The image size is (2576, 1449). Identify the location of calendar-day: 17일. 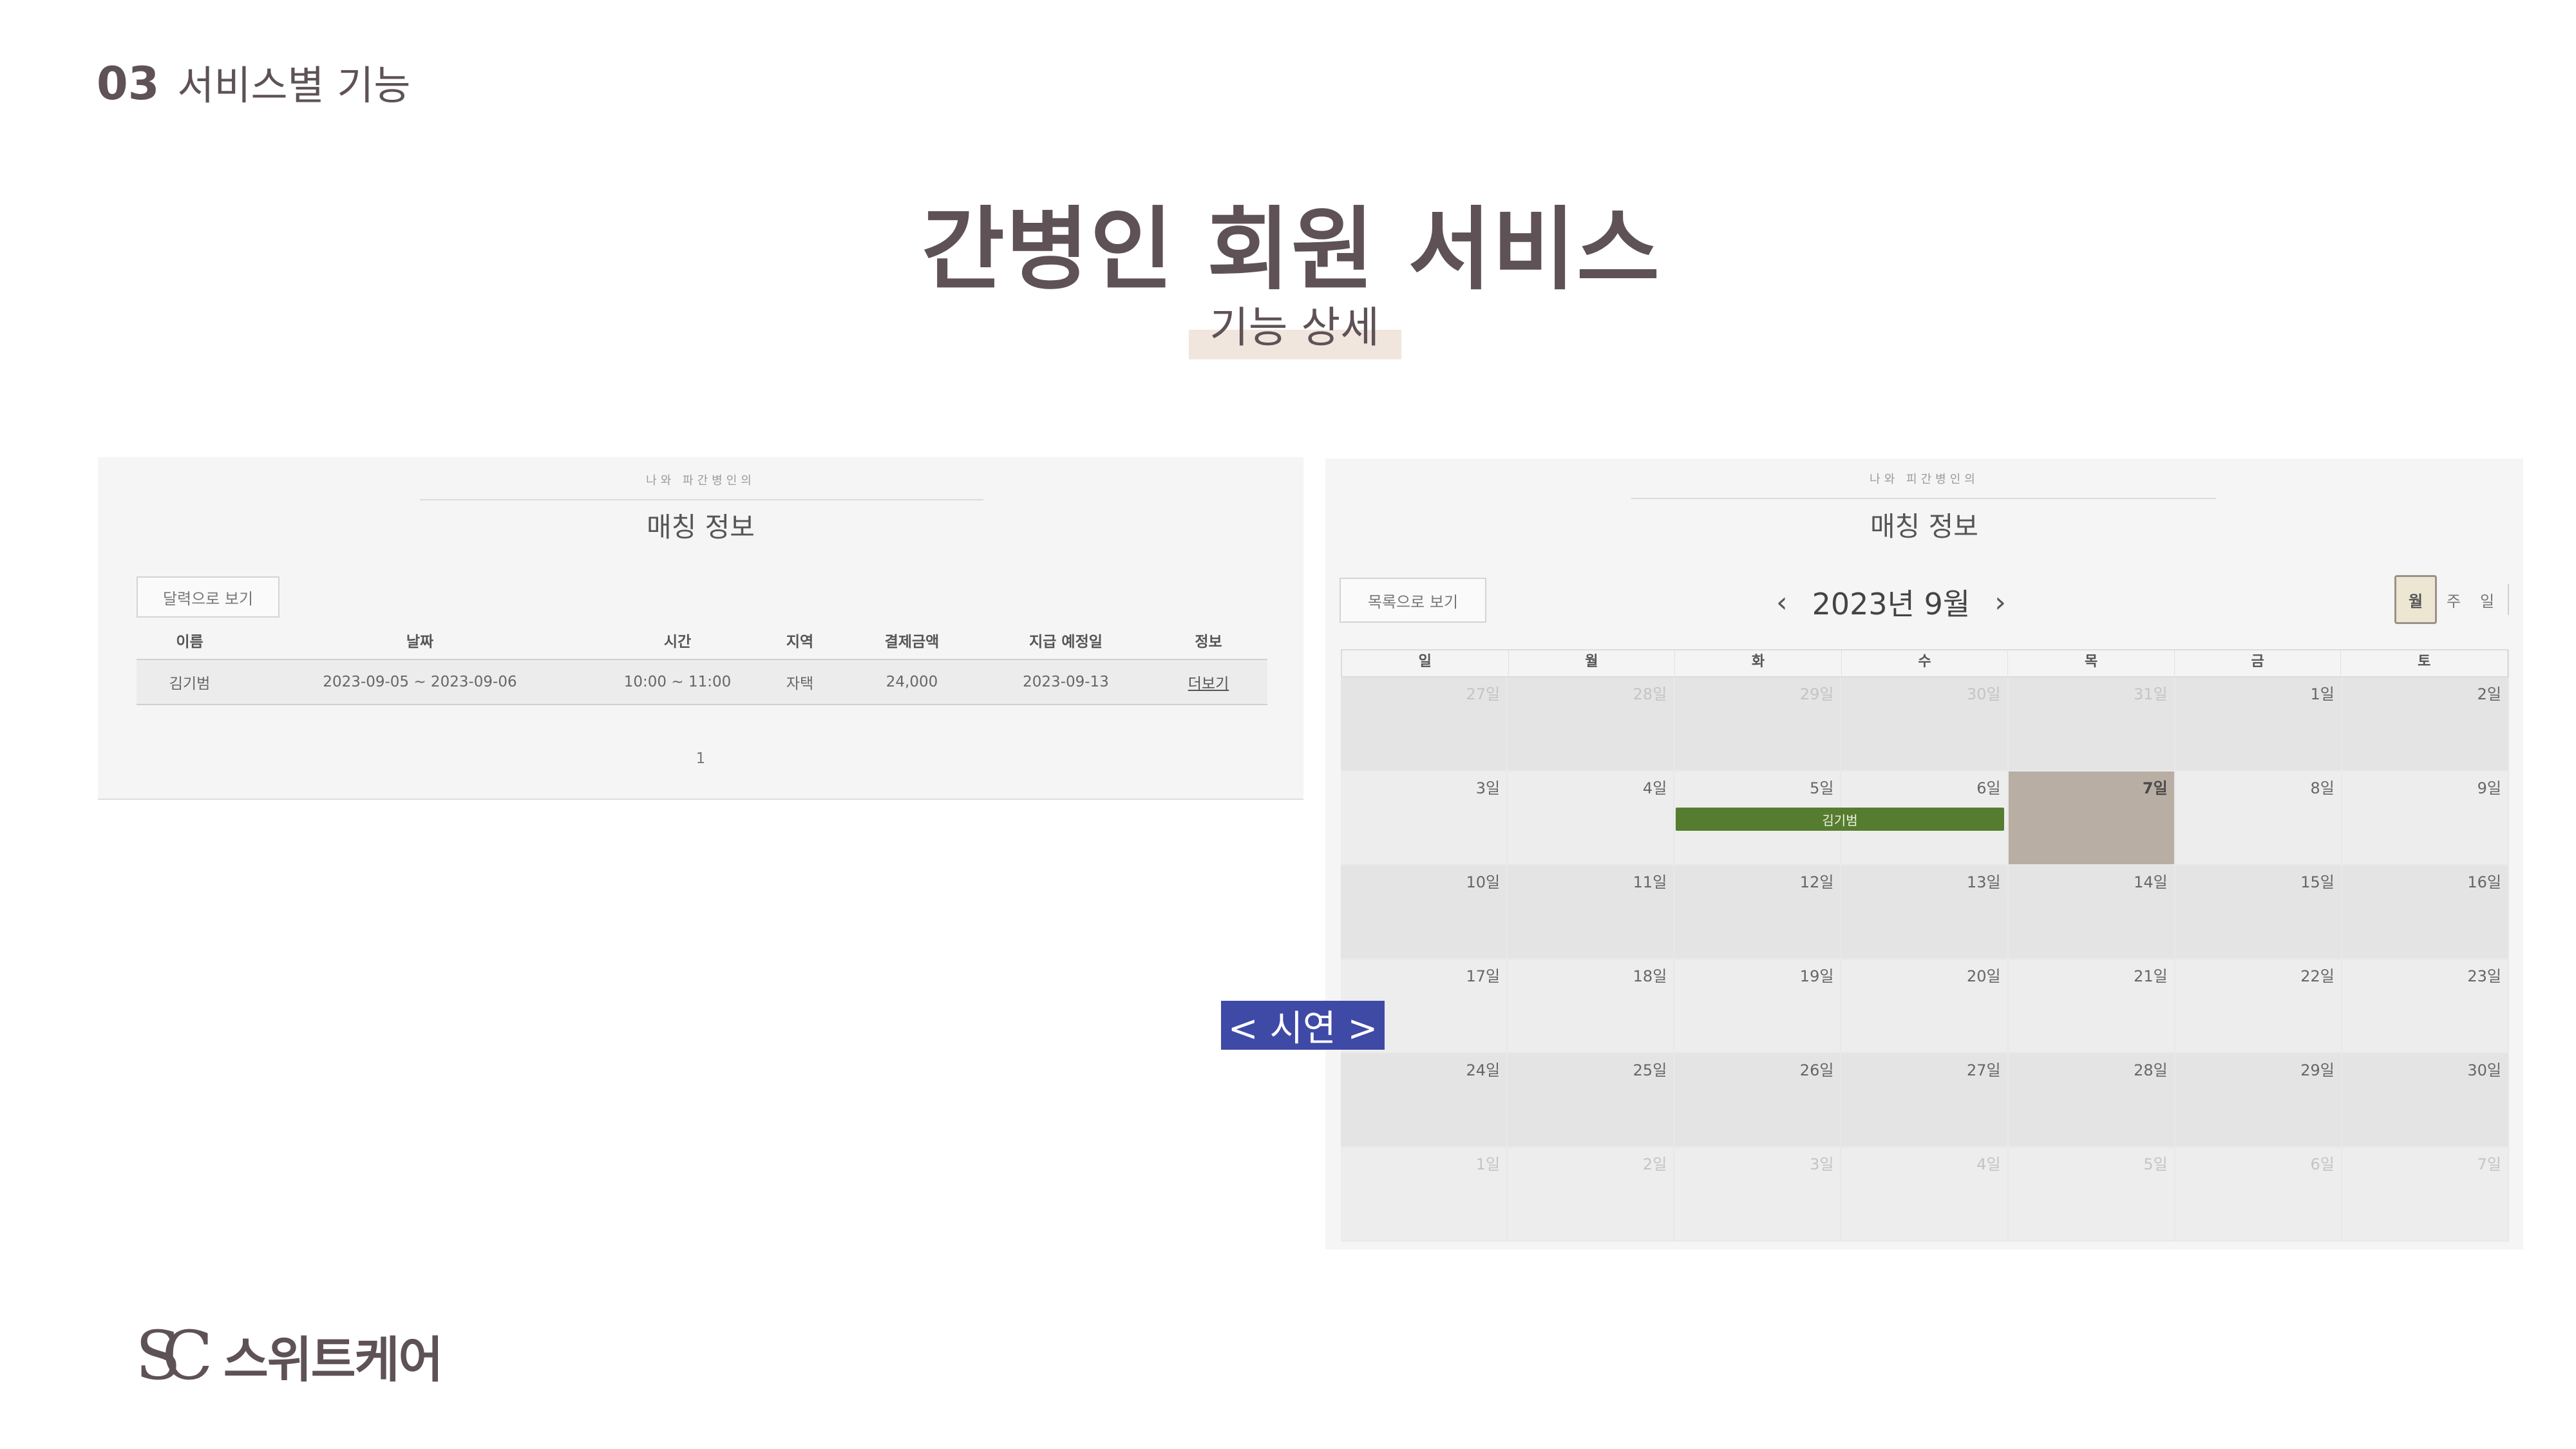
(1424, 1007).